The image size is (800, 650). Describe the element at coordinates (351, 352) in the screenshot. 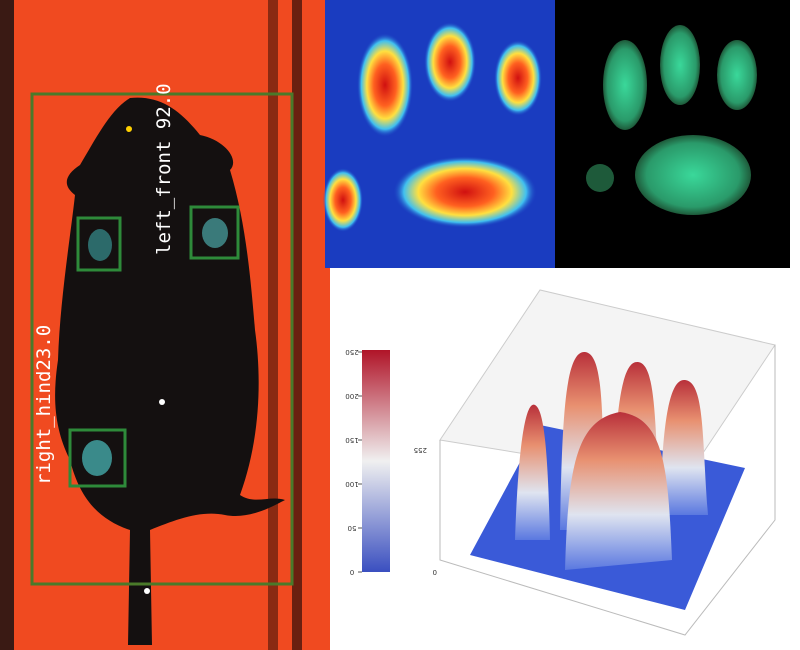

I see `colorbar-tick-label: 250` at that location.